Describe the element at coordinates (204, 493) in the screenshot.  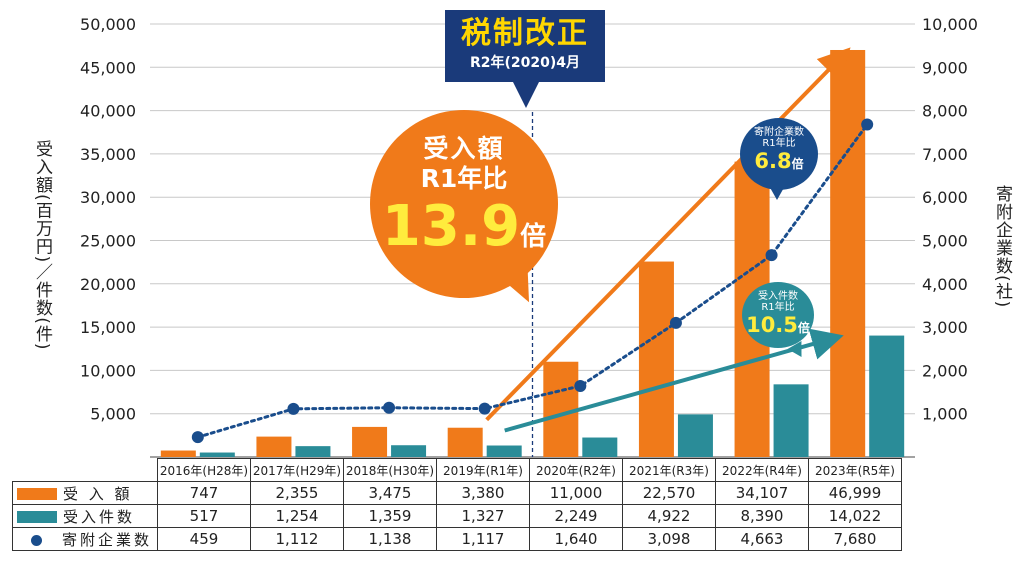
I see `table-cell: 747` at that location.